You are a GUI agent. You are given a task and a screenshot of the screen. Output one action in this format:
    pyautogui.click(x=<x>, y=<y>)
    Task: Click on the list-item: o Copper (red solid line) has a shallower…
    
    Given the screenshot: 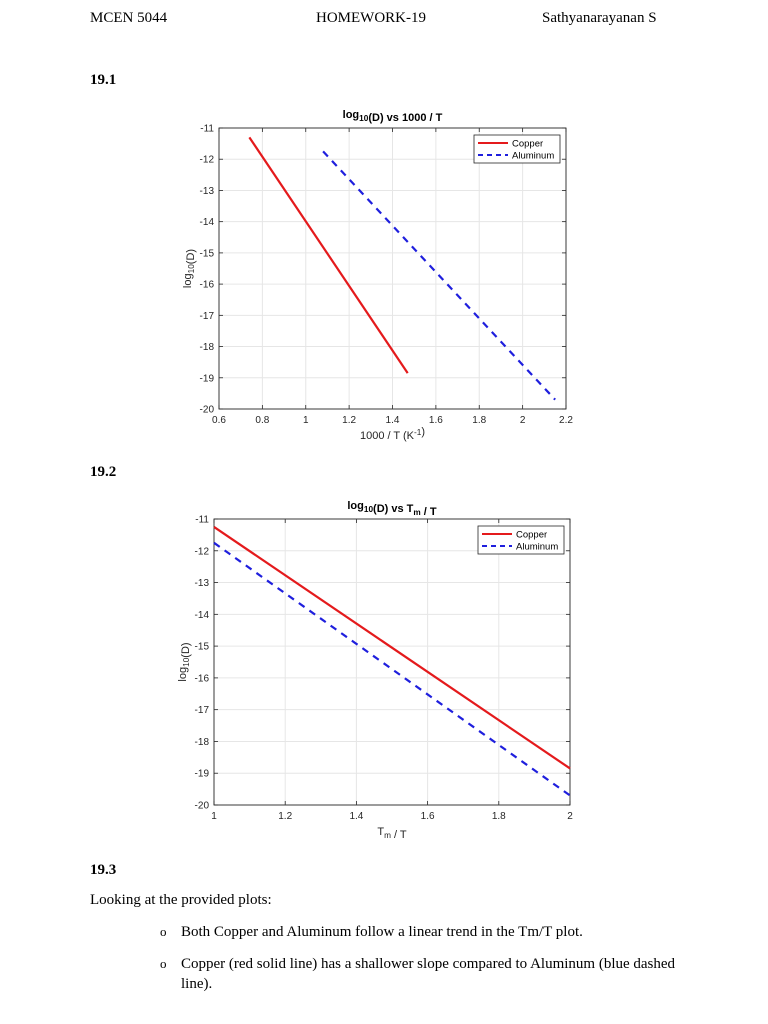 What is the action you would take?
    pyautogui.click(x=425, y=974)
    